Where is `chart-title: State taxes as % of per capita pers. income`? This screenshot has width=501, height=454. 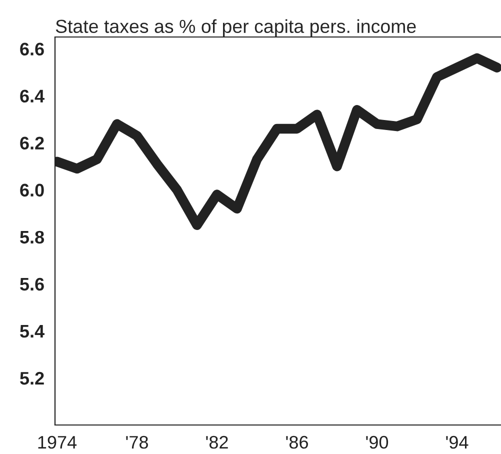 chart-title: State taxes as % of per capita pers. income is located at coordinates (236, 28).